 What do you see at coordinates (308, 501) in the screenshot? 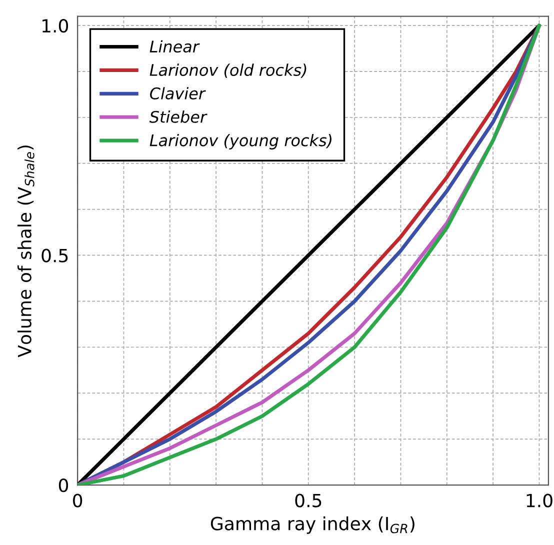
I see `x-tick-label: 0.5` at bounding box center [308, 501].